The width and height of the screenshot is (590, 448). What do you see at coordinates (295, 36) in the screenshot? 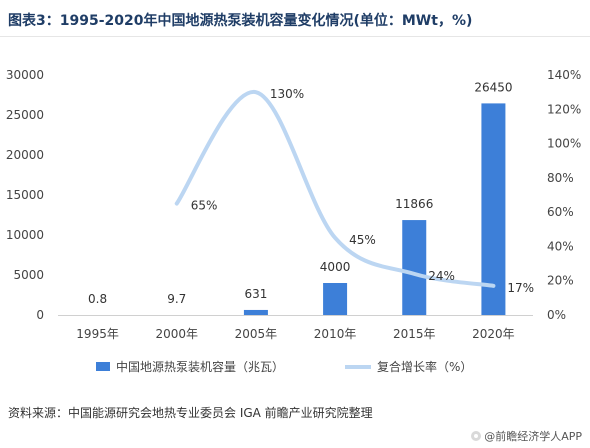
I see `title-divider` at bounding box center [295, 36].